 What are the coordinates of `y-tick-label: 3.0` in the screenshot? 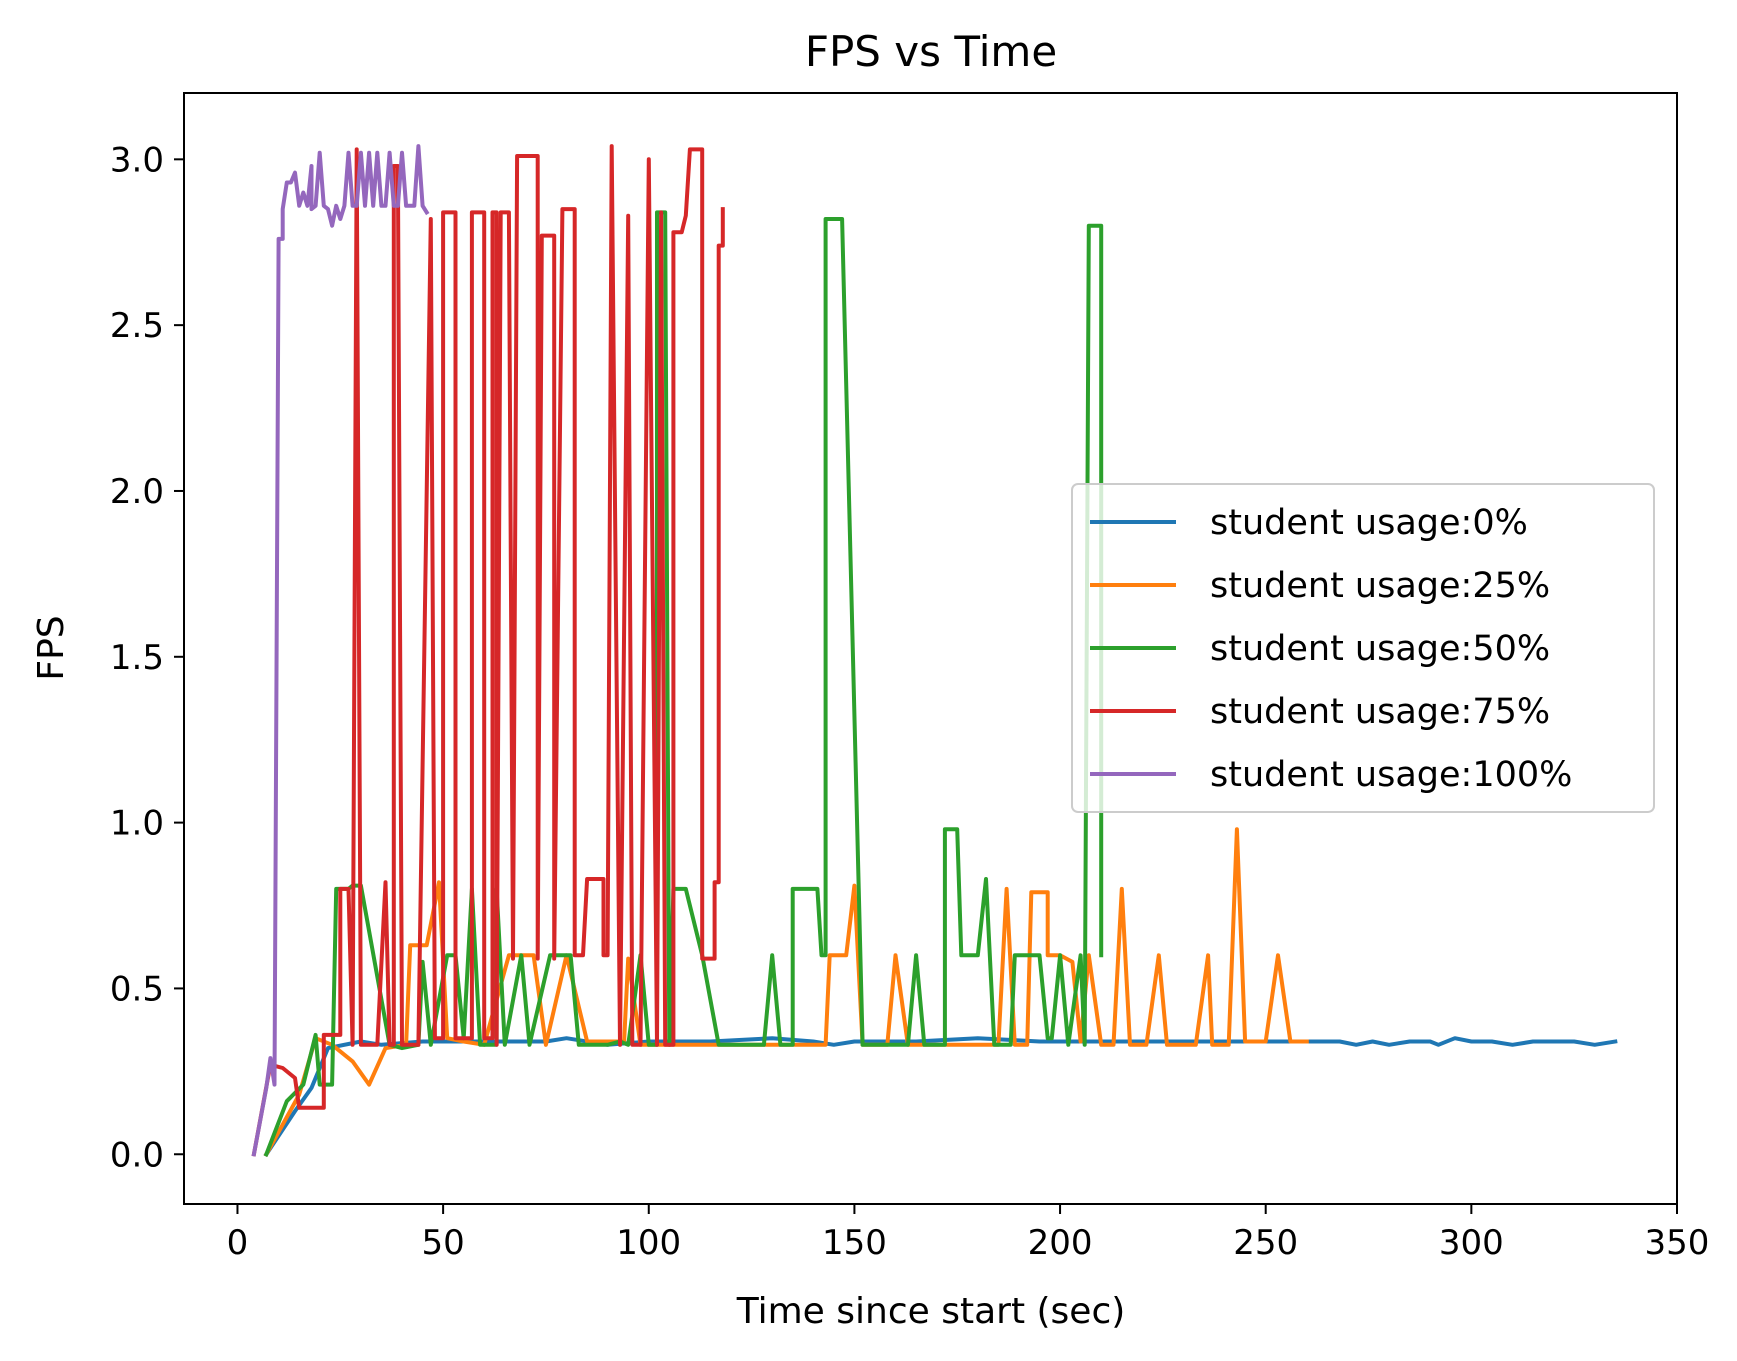 It's located at (137, 160).